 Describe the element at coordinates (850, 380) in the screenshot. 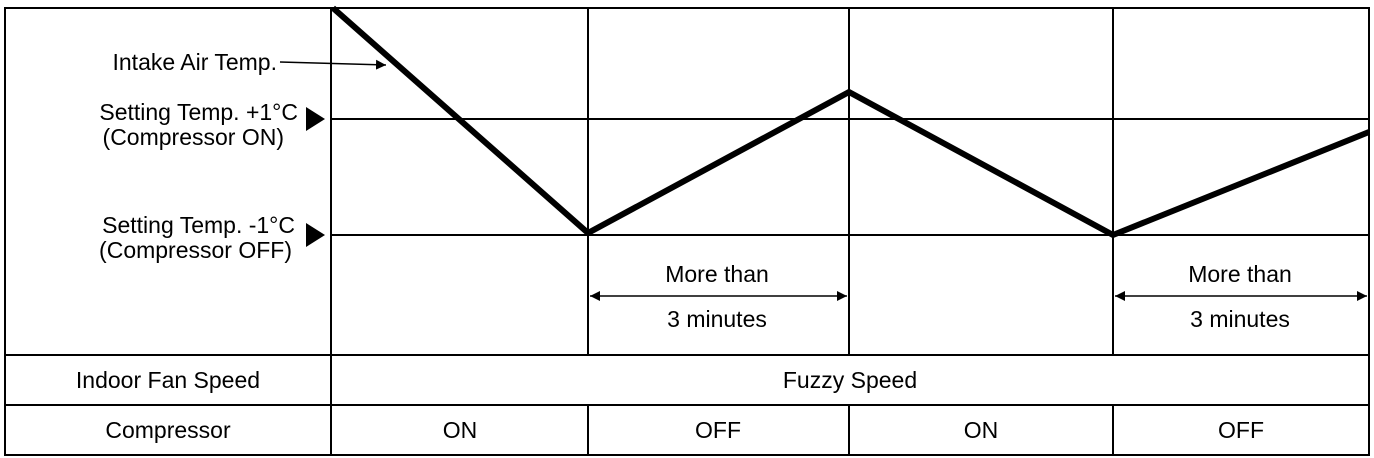

I see `fan-speed-value: Fuzzy Speed` at that location.